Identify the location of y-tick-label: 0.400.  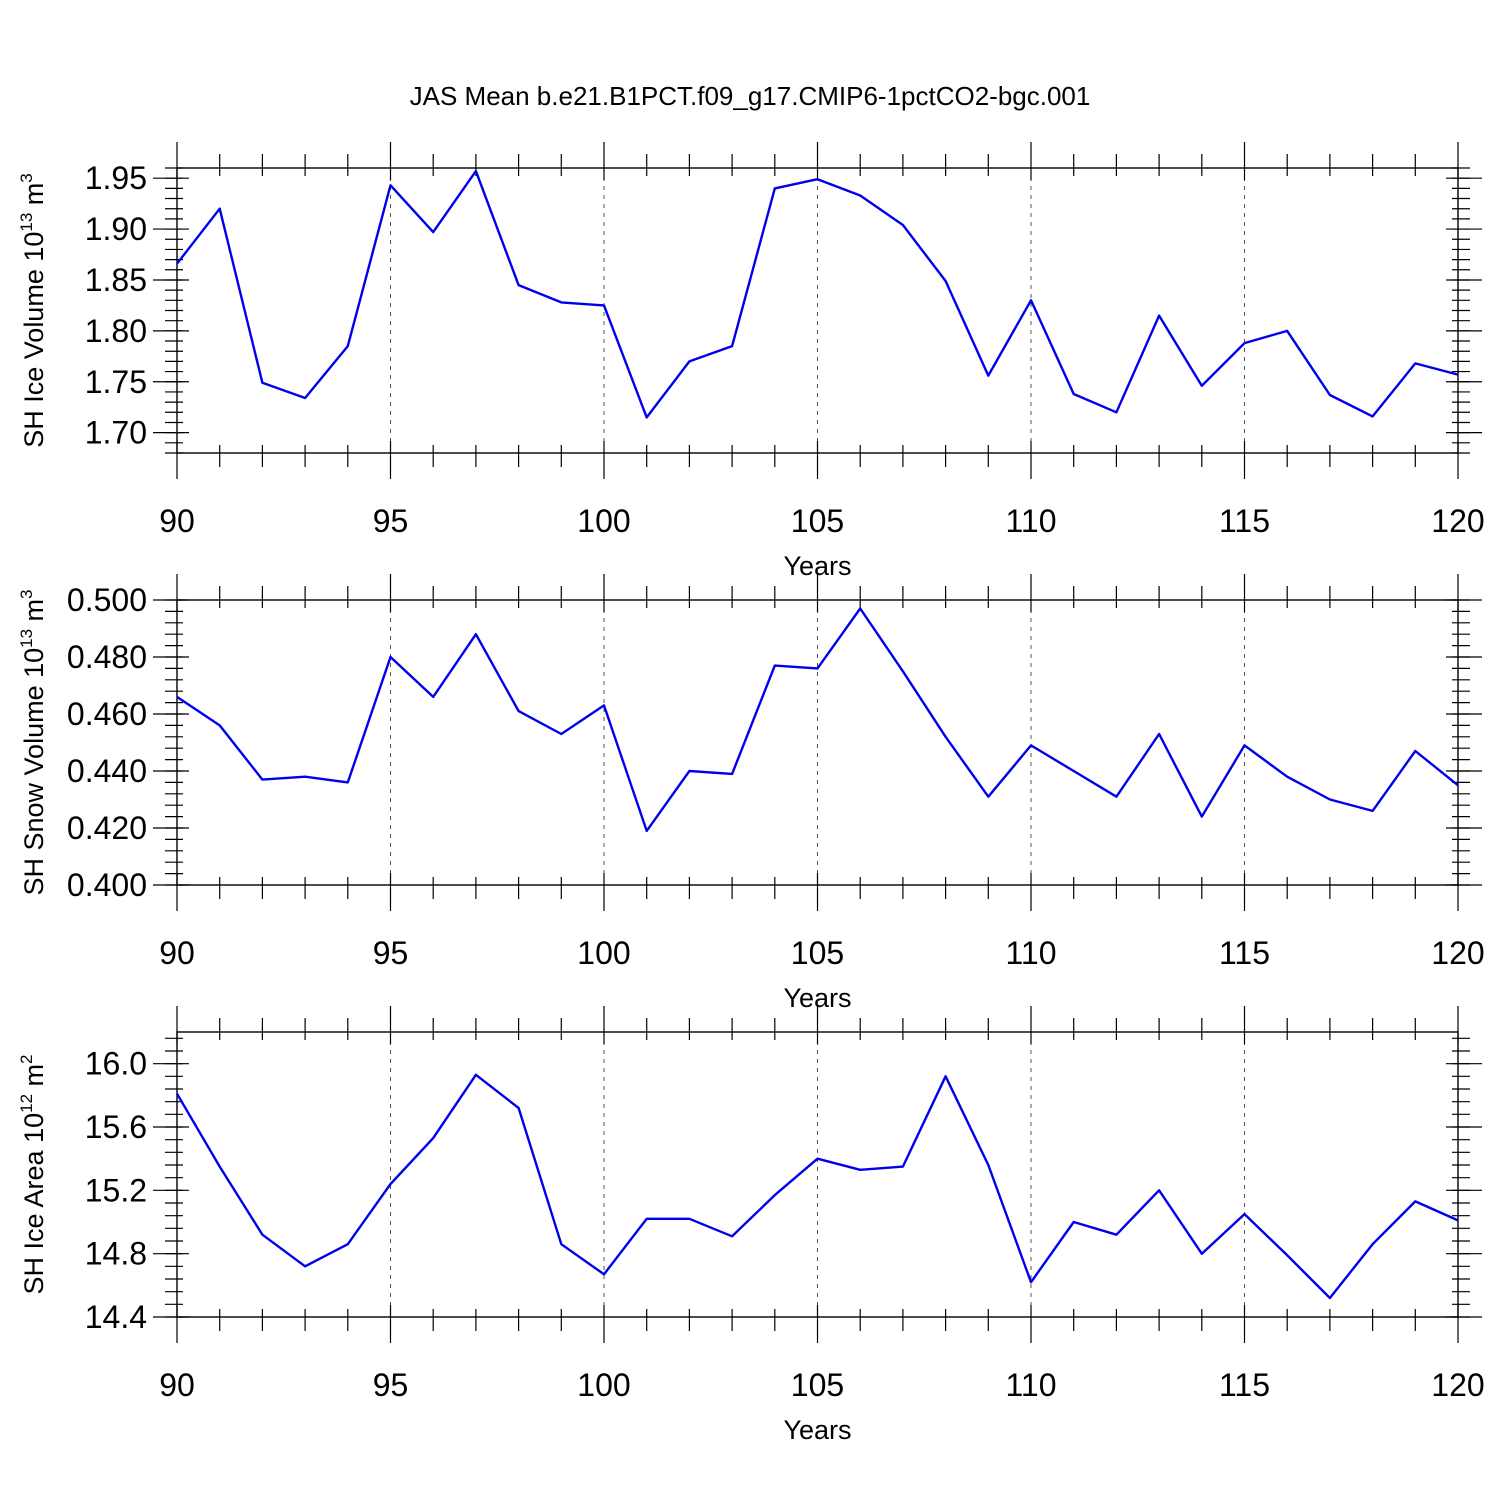
(107, 885).